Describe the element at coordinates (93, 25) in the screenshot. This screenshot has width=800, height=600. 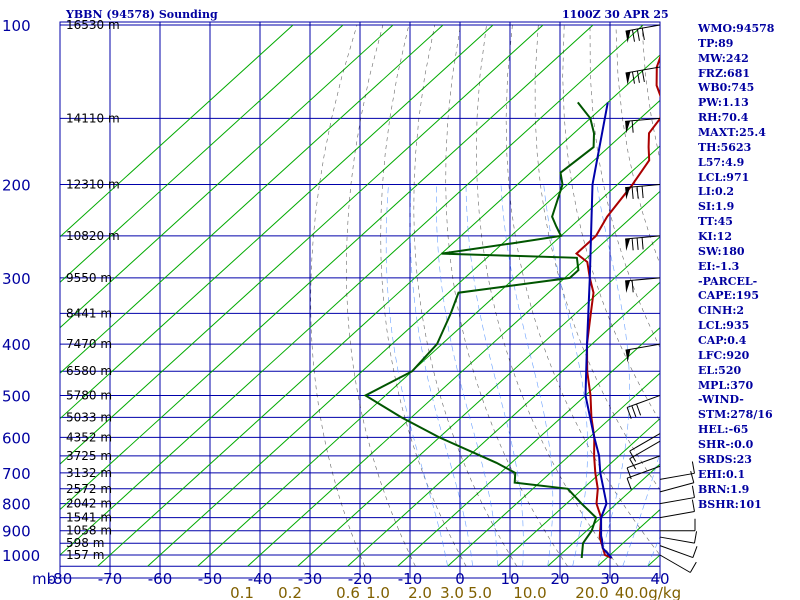
I see `height-label: 16530 m` at that location.